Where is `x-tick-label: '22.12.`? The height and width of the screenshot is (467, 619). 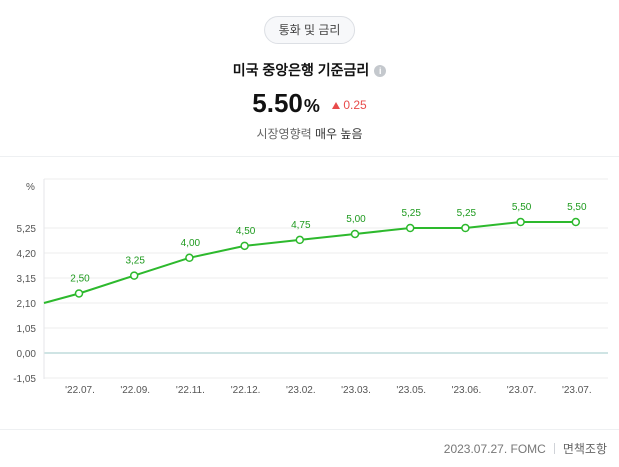
x-tick-label: '22.12. is located at coordinates (246, 390).